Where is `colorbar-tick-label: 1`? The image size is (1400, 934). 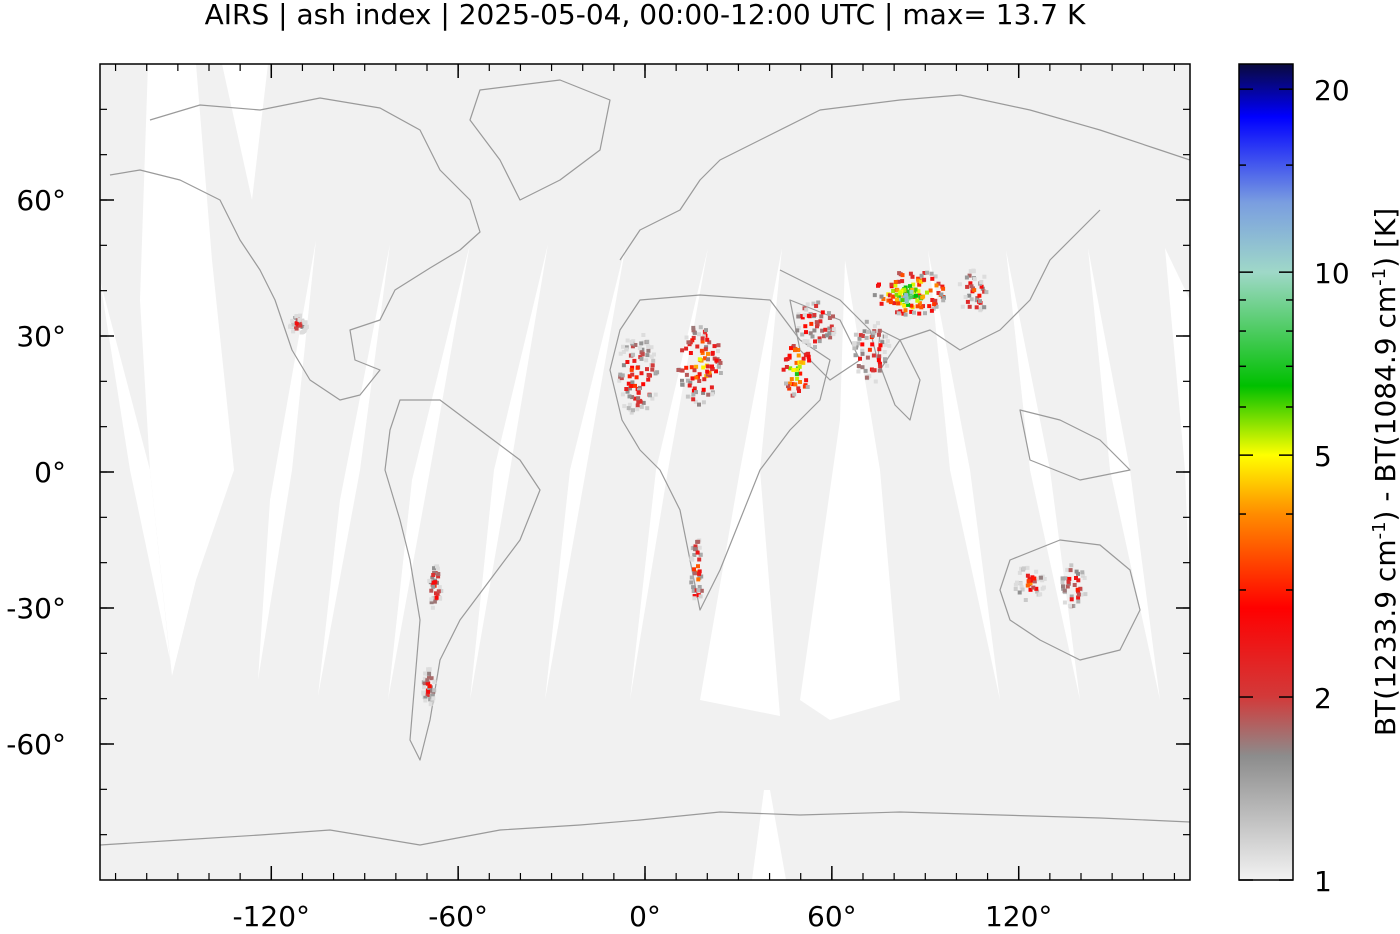 colorbar-tick-label: 1 is located at coordinates (1323, 881).